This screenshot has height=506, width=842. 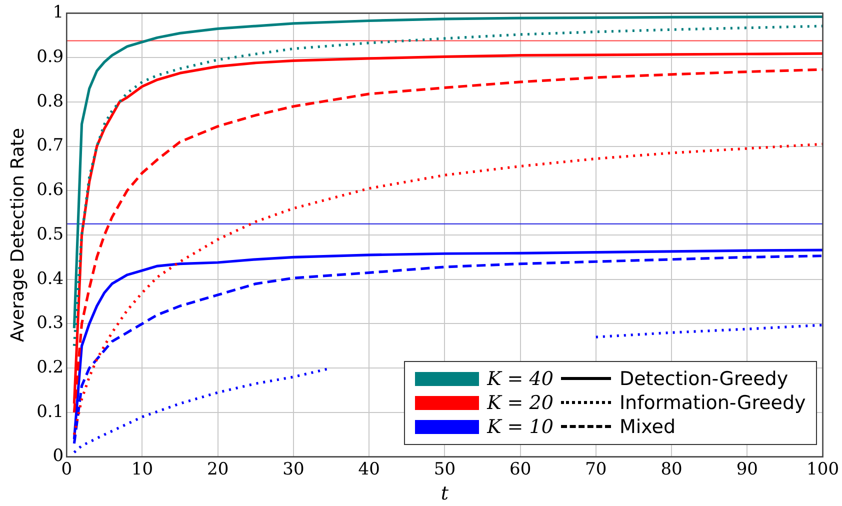 I want to click on y-tick-label: 0.1, so click(x=50, y=412).